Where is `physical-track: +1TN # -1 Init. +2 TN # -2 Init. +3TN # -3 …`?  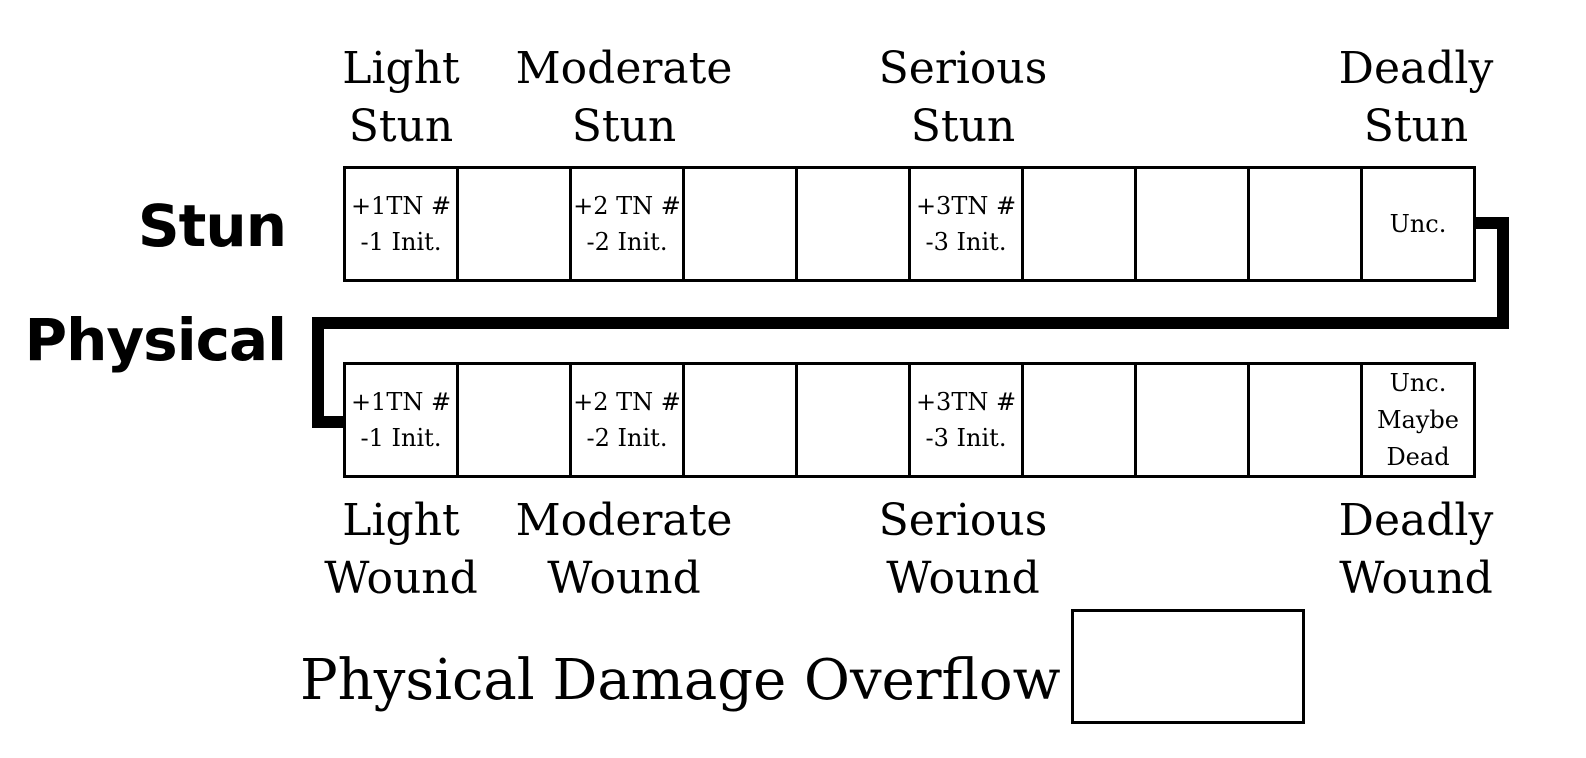 physical-track: +1TN # -1 Init. +2 TN # -2 Init. +3TN # -3 … is located at coordinates (909, 420).